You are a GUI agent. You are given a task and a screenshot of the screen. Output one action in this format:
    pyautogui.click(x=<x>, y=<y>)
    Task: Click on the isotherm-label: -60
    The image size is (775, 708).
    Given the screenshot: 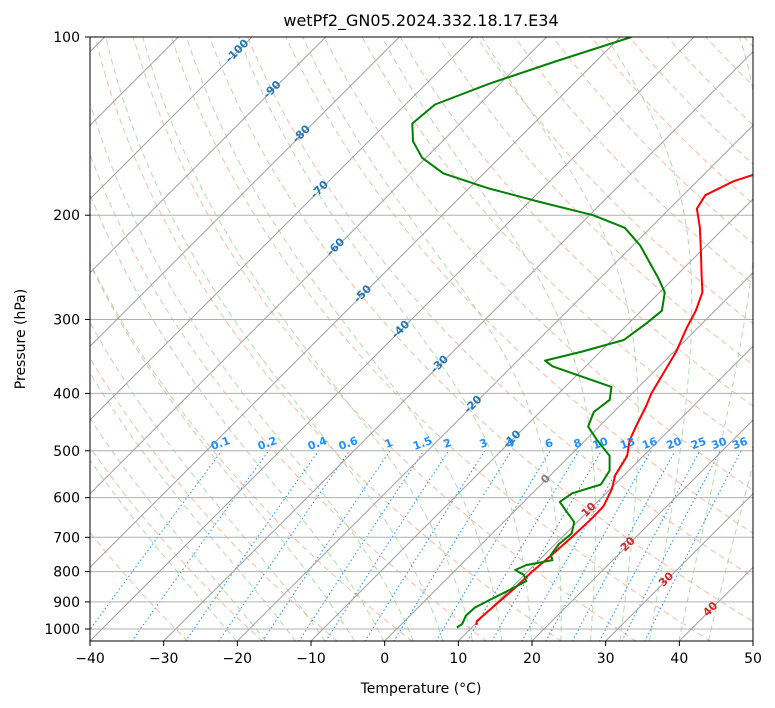 What is the action you would take?
    pyautogui.click(x=335, y=246)
    